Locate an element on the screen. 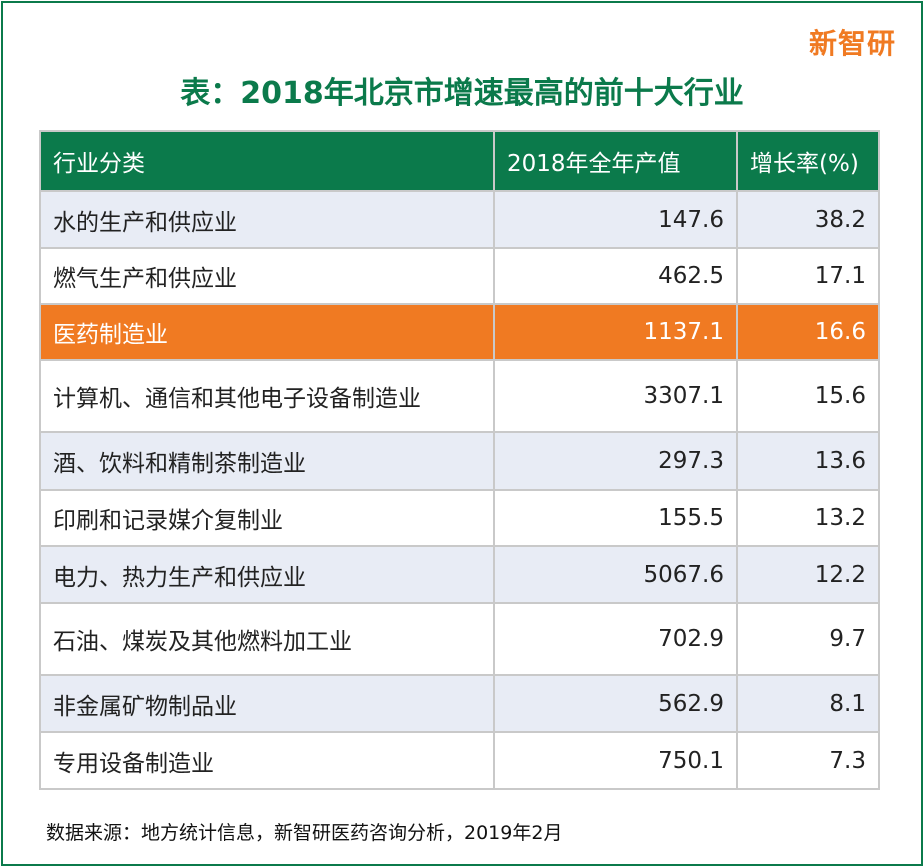 This screenshot has width=924, height=867. cell-industry: 非金属矿物制品业 is located at coordinates (267, 703).